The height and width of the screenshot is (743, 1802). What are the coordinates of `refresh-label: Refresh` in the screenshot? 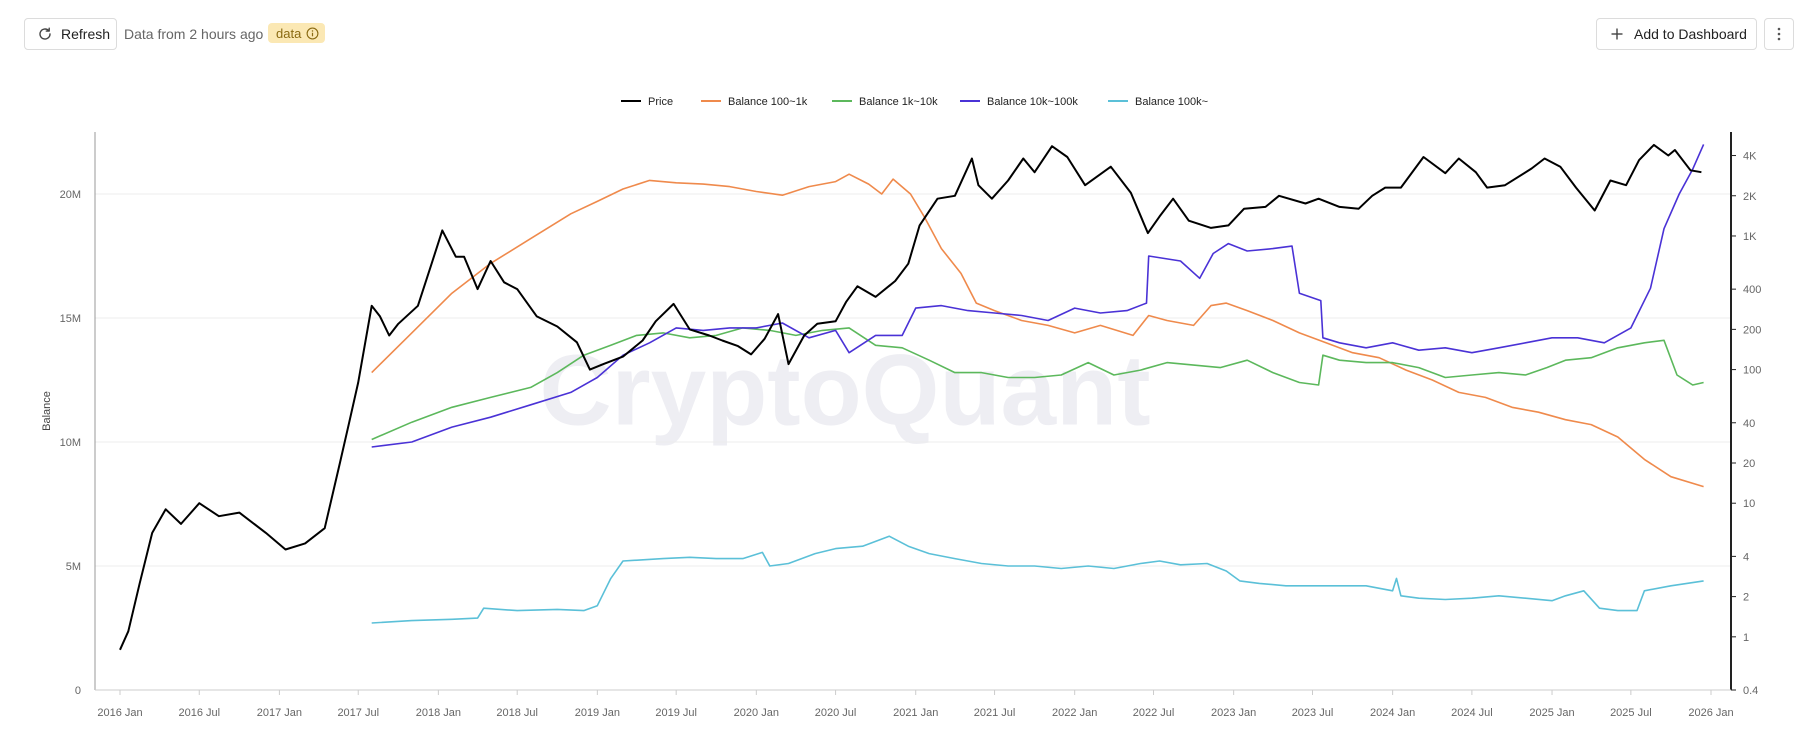 It's located at (86, 34).